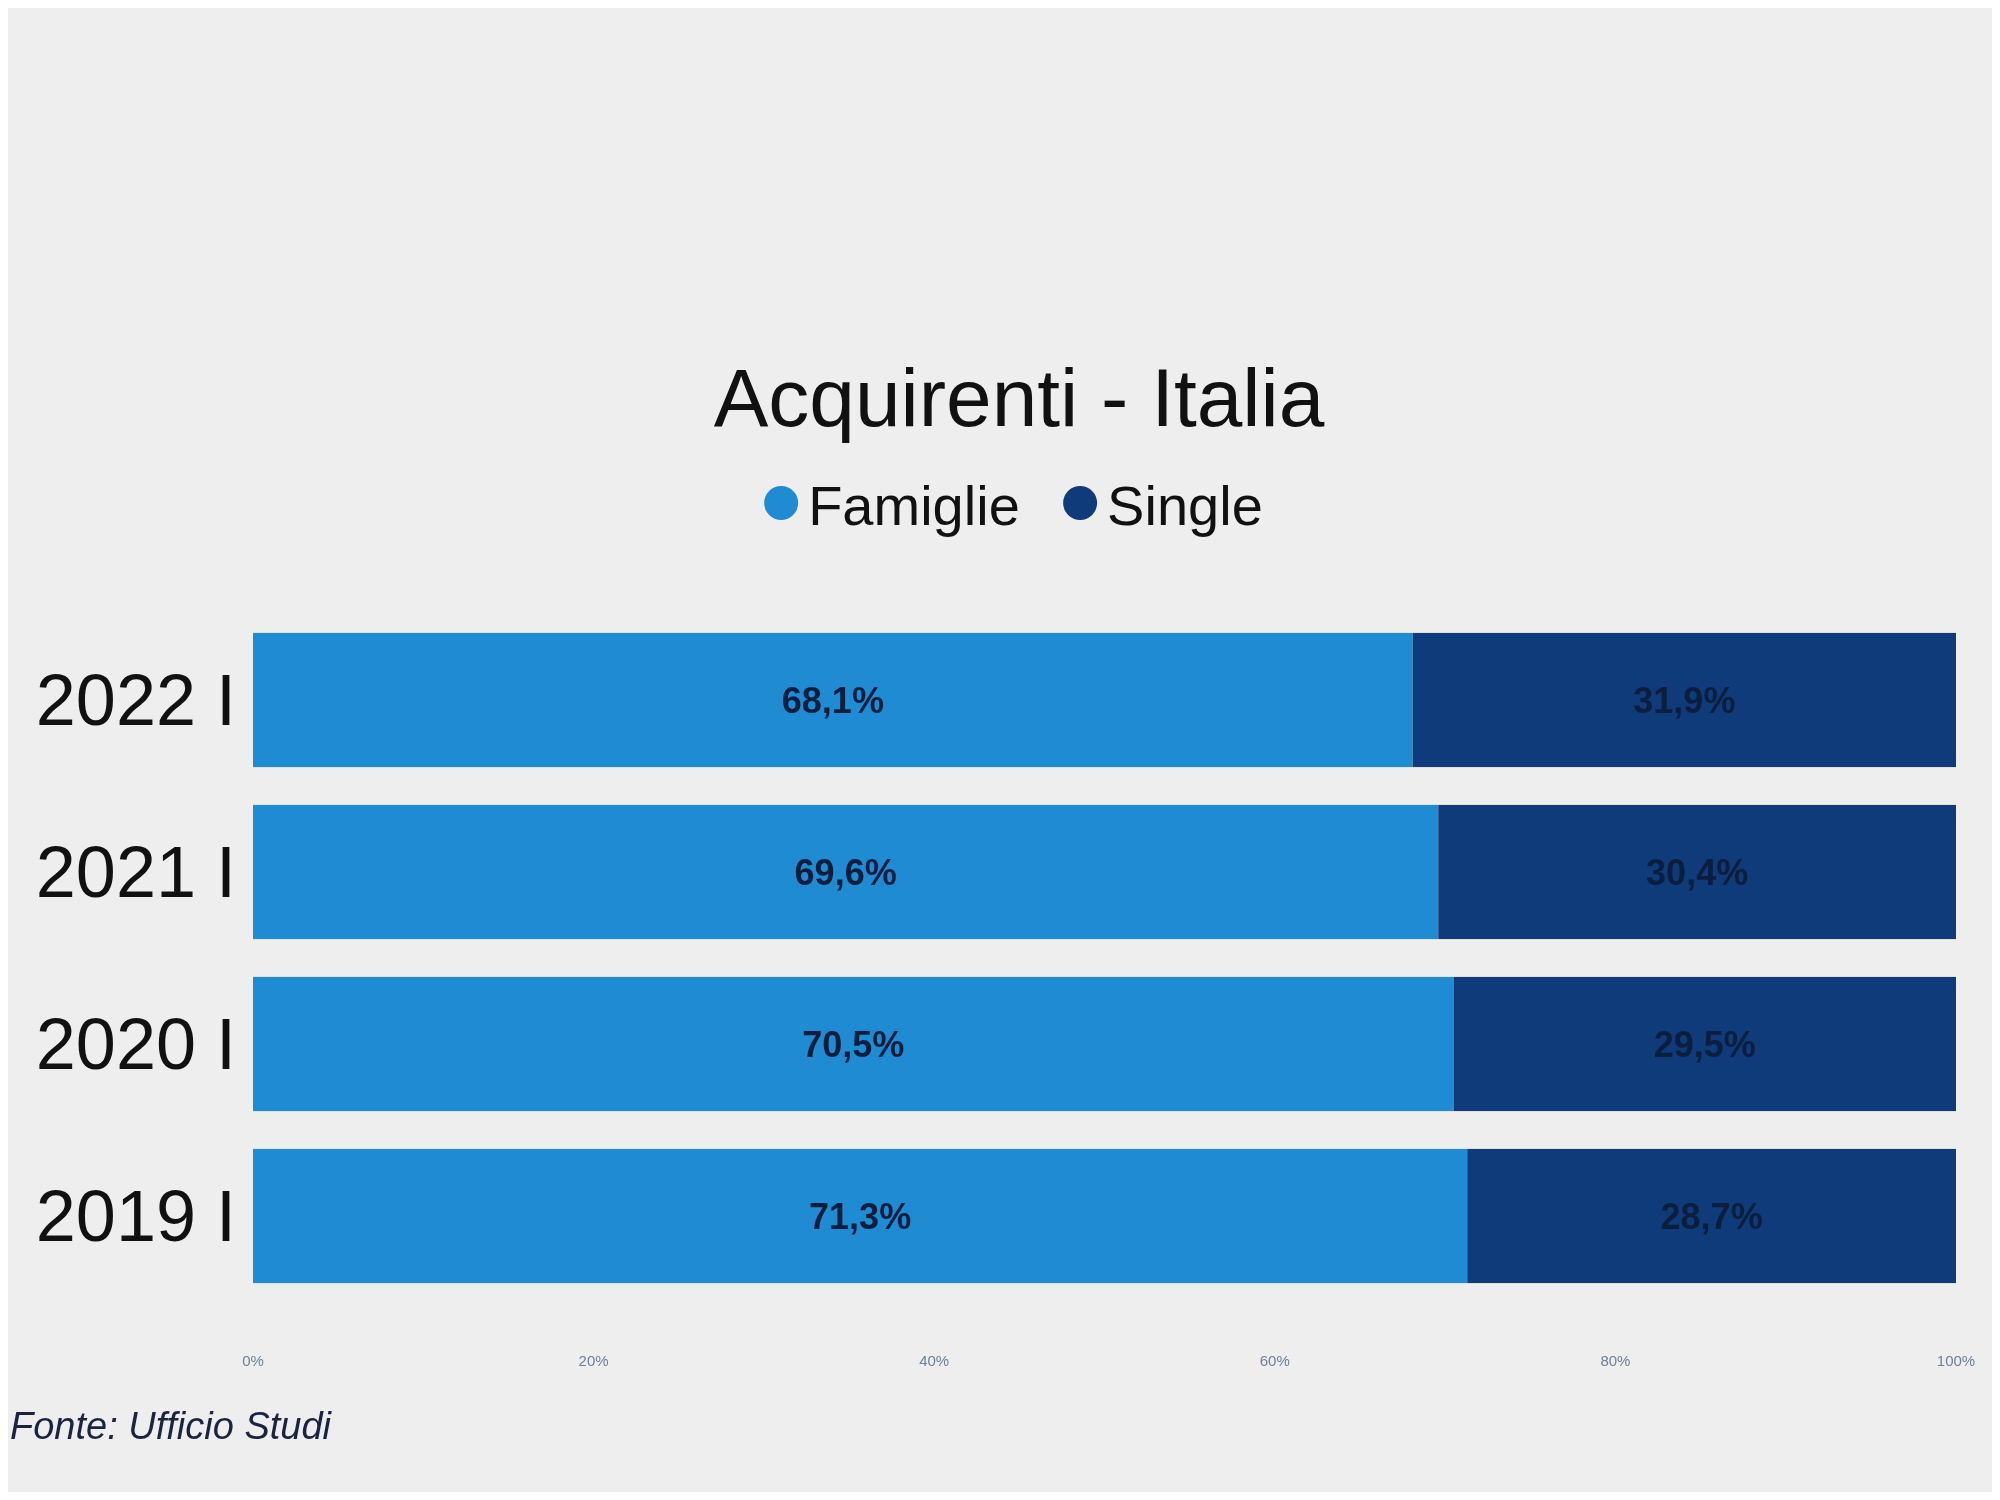  Describe the element at coordinates (914, 505) in the screenshot. I see `legend-label: Famiglie` at that location.